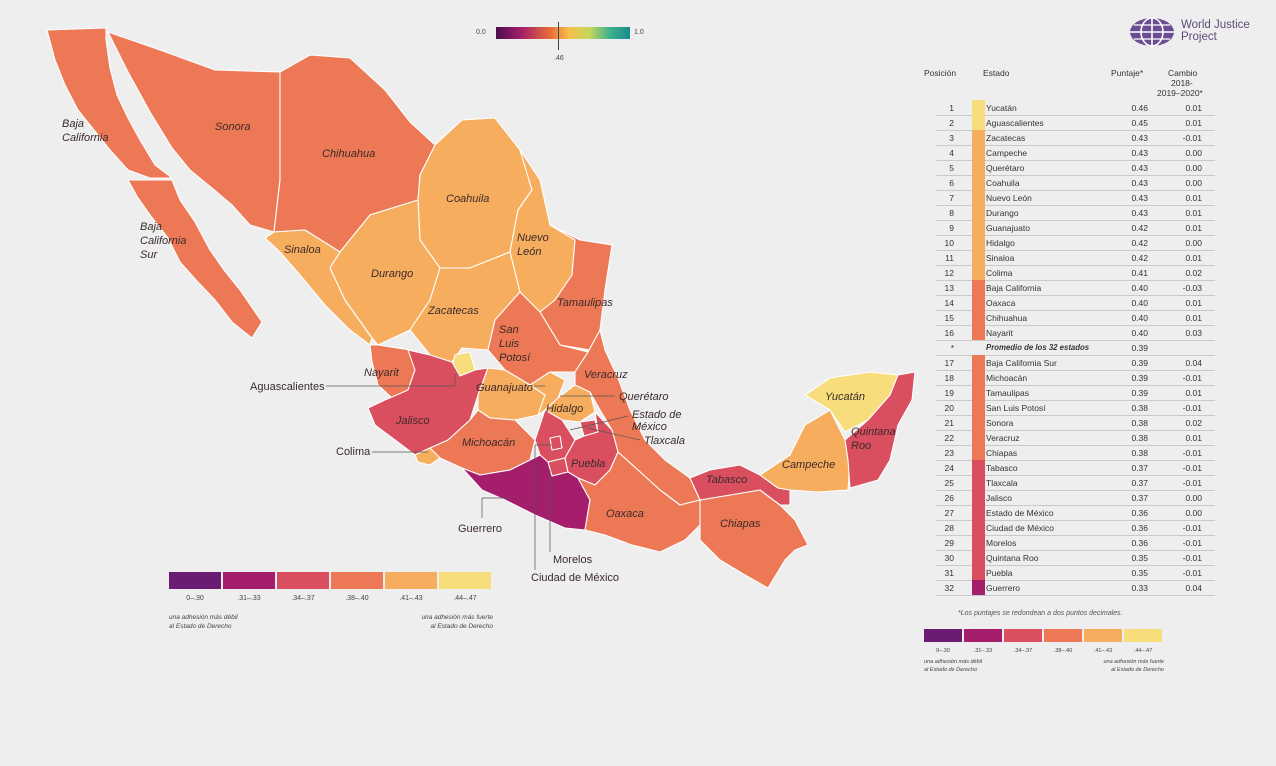  Describe the element at coordinates (951, 213) in the screenshot. I see `row-position: 8` at that location.